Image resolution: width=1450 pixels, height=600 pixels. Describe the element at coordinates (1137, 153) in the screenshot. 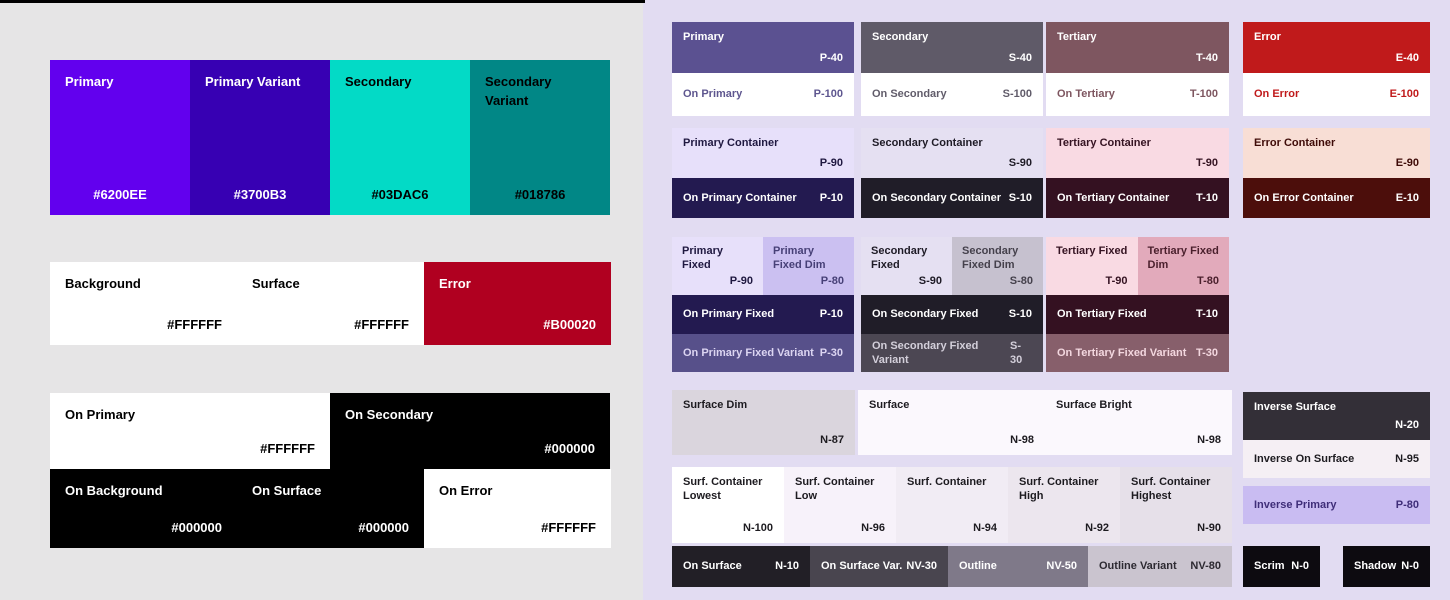

I see `swatch-tertiary-container: Tertiary Container T-90` at that location.